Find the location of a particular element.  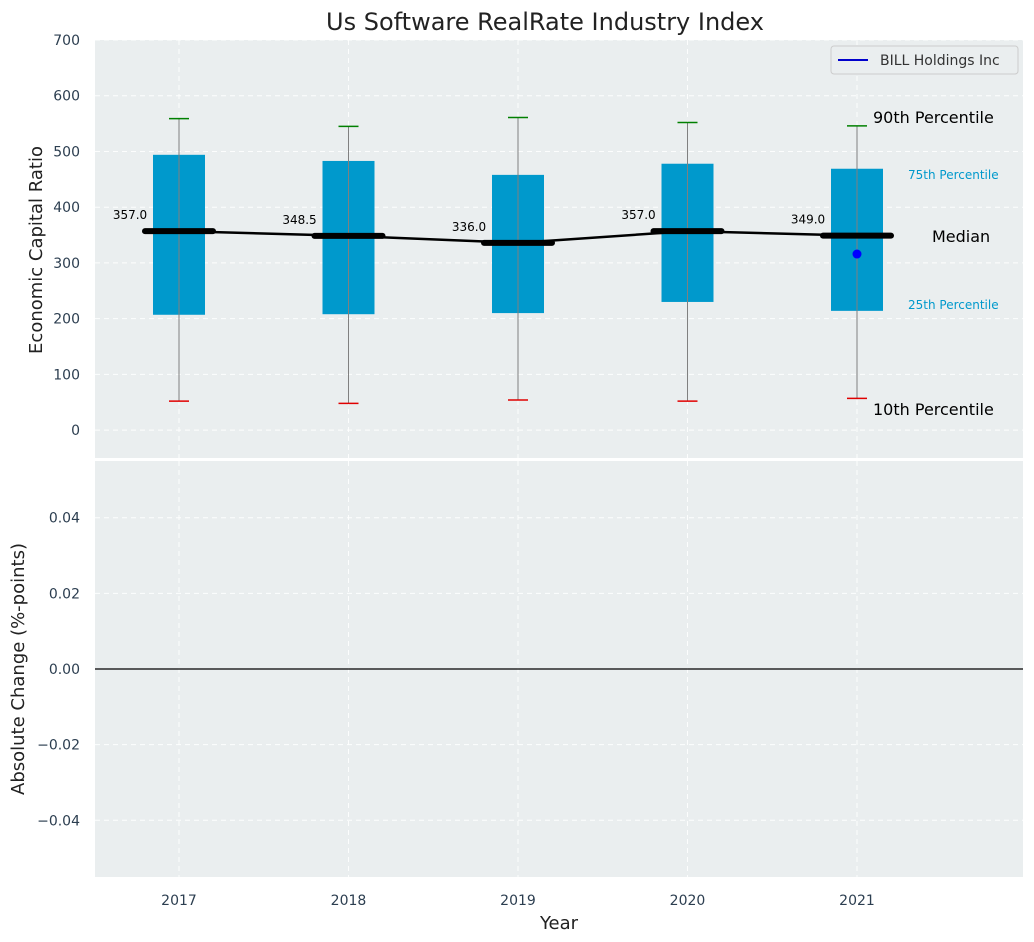

x-tick-label: 2020 is located at coordinates (688, 901).